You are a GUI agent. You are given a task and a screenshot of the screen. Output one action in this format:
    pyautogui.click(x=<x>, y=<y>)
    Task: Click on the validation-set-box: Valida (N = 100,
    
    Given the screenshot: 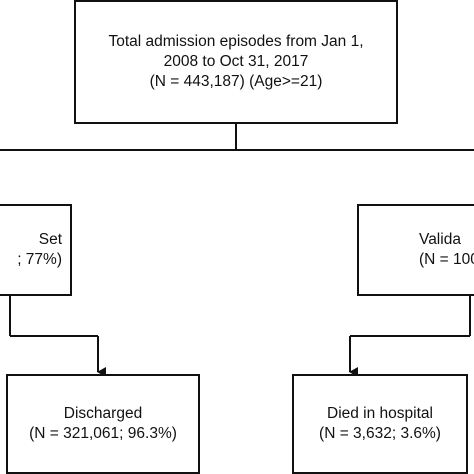 What is the action you would take?
    pyautogui.click(x=415, y=250)
    